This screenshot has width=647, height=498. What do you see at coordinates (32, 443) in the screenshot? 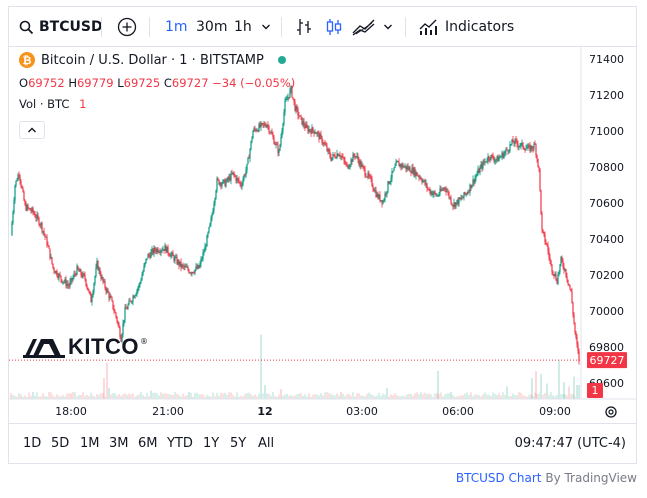
I see `range-1d: 1D` at bounding box center [32, 443].